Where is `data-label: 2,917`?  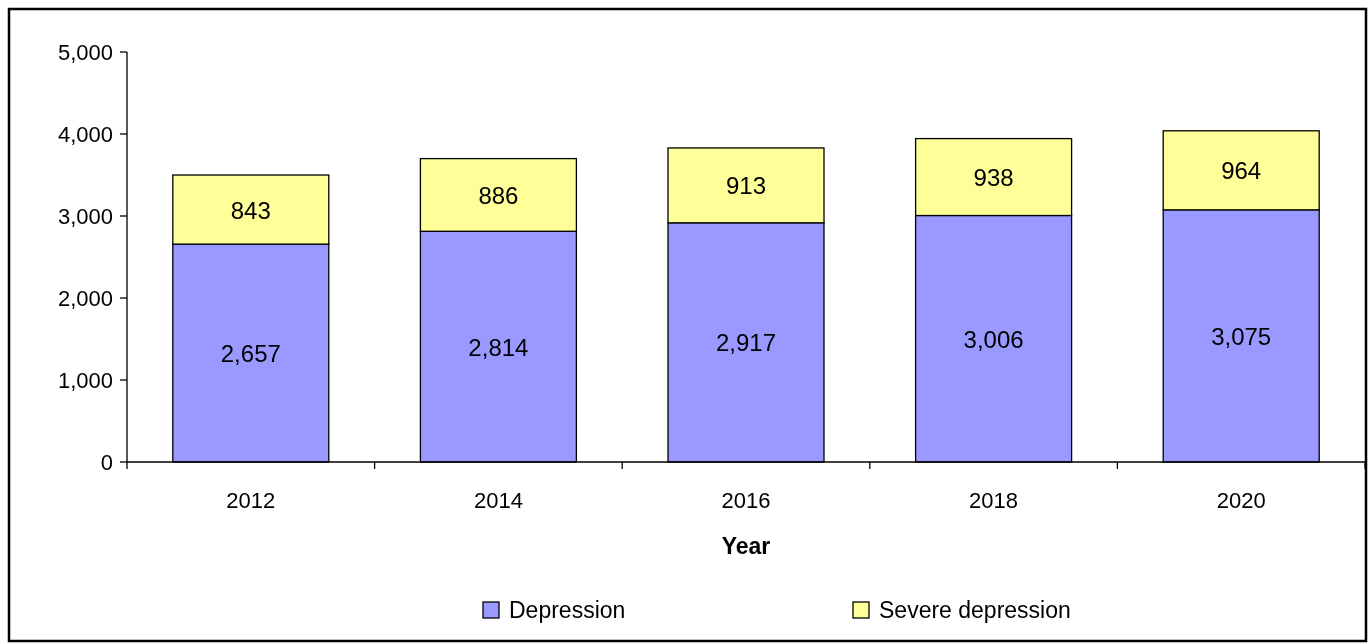
data-label: 2,917 is located at coordinates (746, 343).